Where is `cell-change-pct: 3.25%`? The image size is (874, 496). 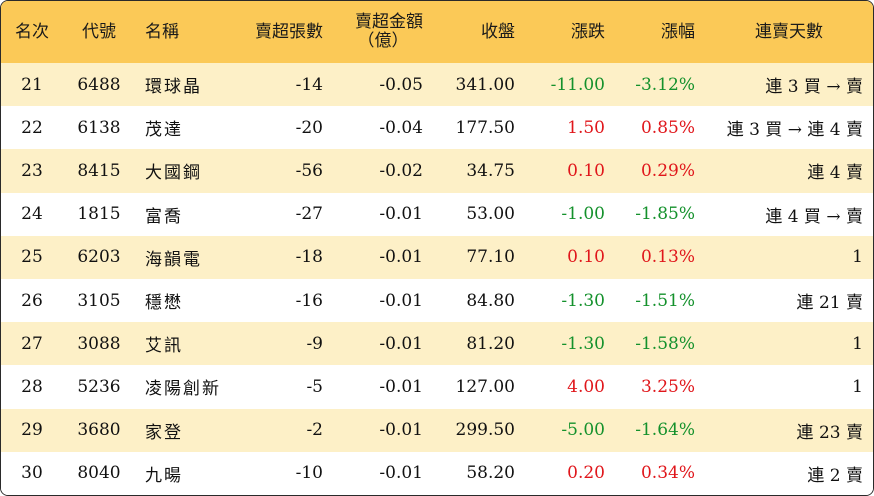
cell-change-pct: 3.25% is located at coordinates (667, 386).